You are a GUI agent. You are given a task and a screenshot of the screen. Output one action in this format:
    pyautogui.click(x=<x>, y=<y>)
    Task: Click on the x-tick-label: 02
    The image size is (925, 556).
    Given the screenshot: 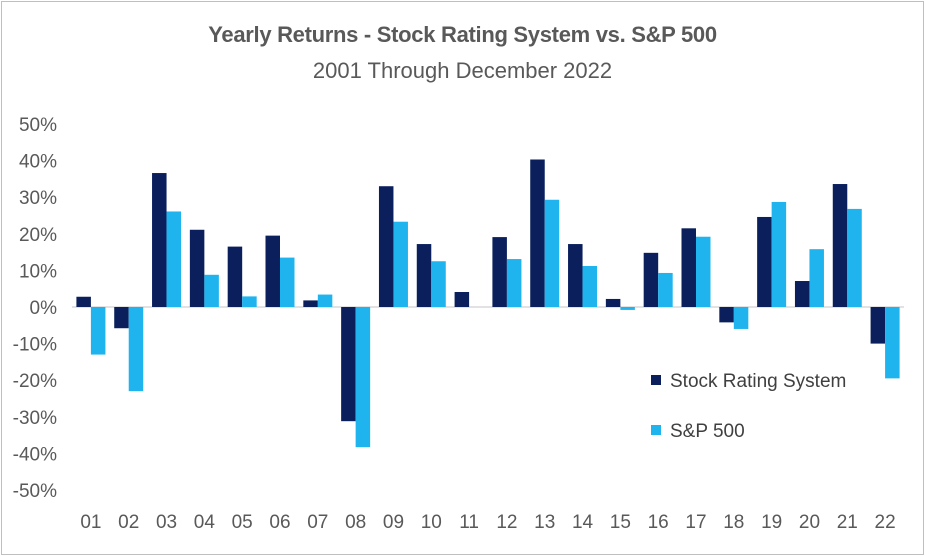 What is the action you would take?
    pyautogui.click(x=128, y=522)
    